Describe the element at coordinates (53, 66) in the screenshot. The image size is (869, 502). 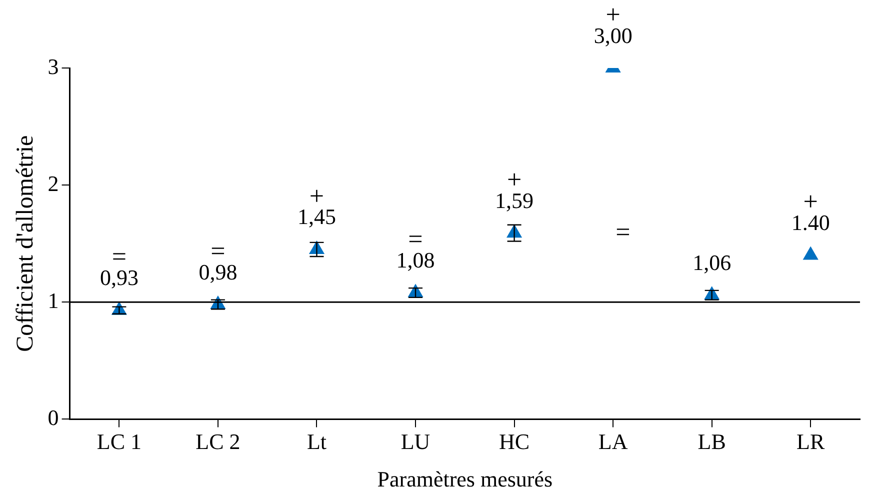
I see `y-tick-label: 3` at that location.